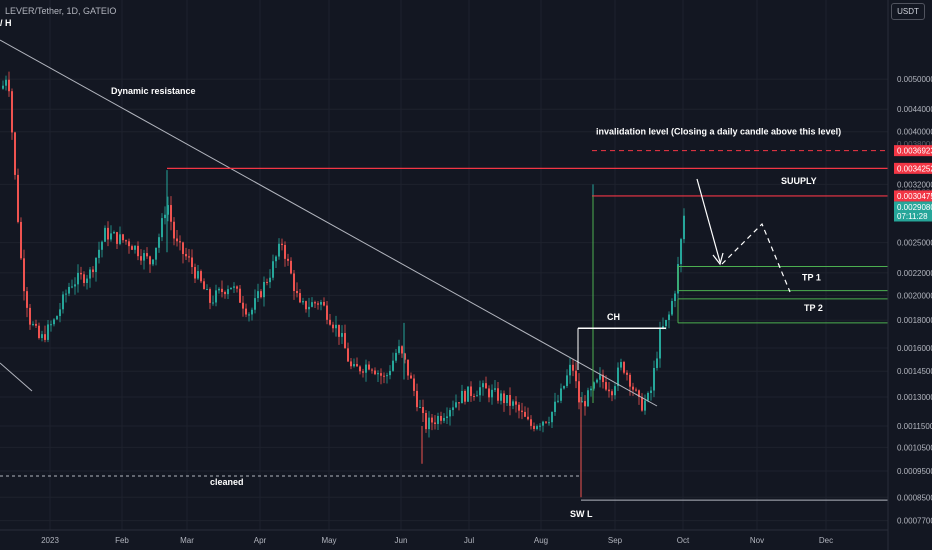 The image size is (932, 550). I want to click on y-tick-label: 0.0007700, so click(914, 521).